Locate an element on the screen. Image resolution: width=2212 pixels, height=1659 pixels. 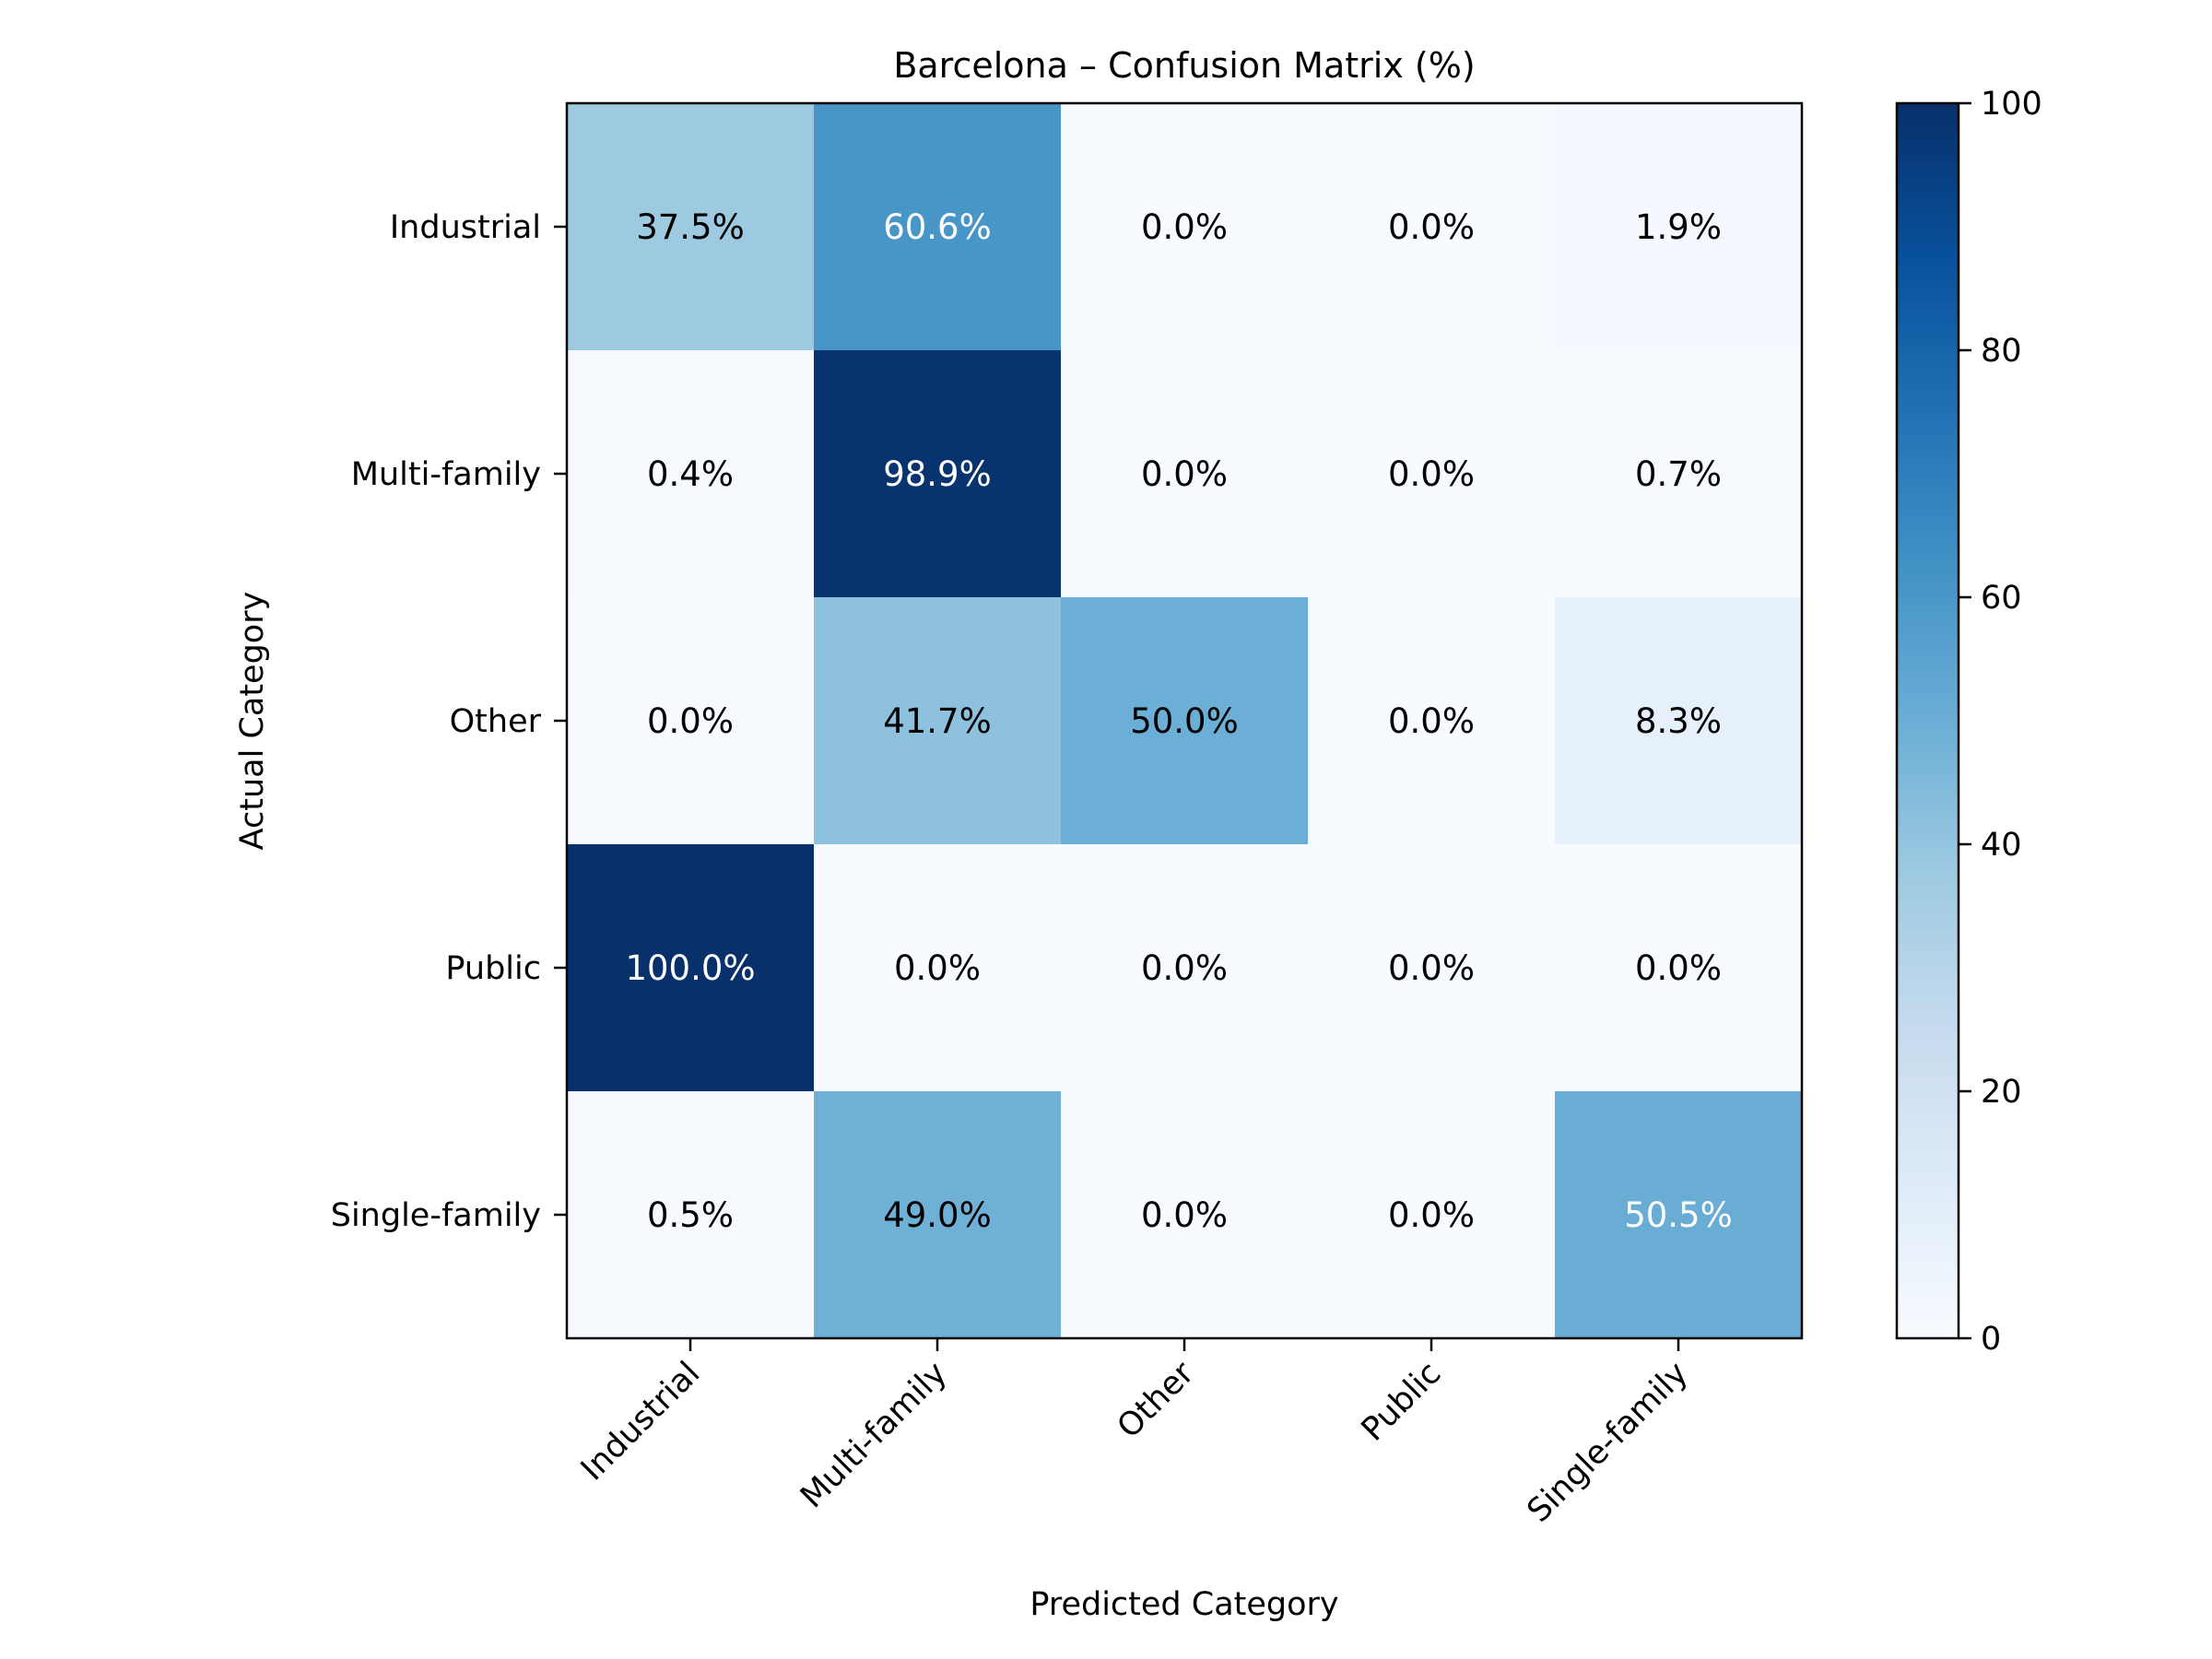
x-tick-label: Industrial is located at coordinates (640, 1421).